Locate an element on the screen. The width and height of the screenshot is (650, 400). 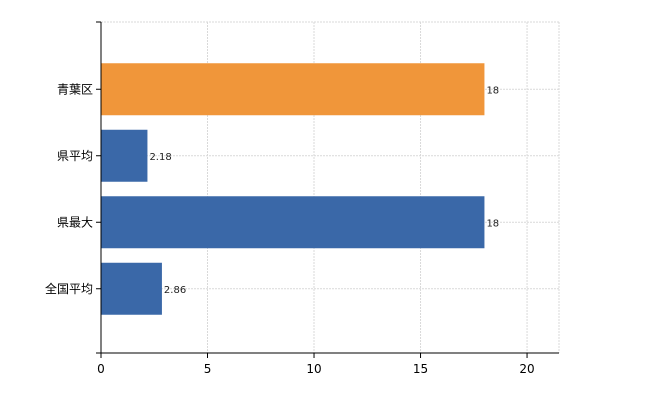
category-label-2: 県最大 is located at coordinates (75, 222).